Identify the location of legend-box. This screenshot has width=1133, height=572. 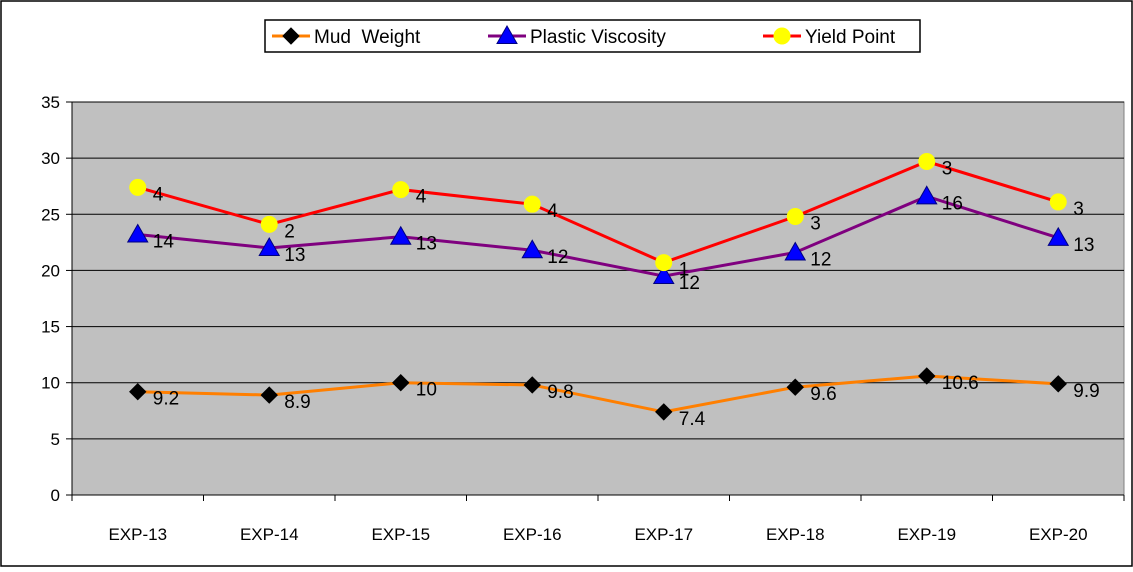
(592, 36).